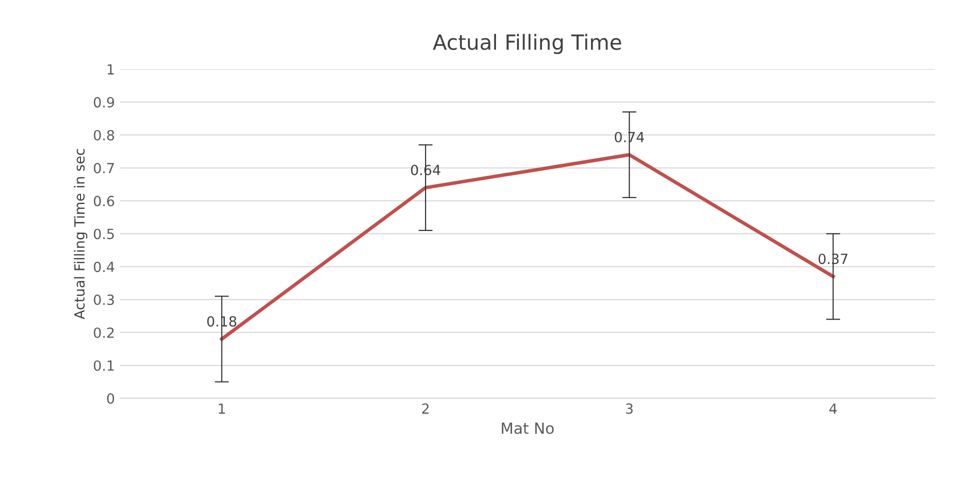 This screenshot has height=477, width=959. What do you see at coordinates (629, 408) in the screenshot?
I see `x-tick-label: 3` at bounding box center [629, 408].